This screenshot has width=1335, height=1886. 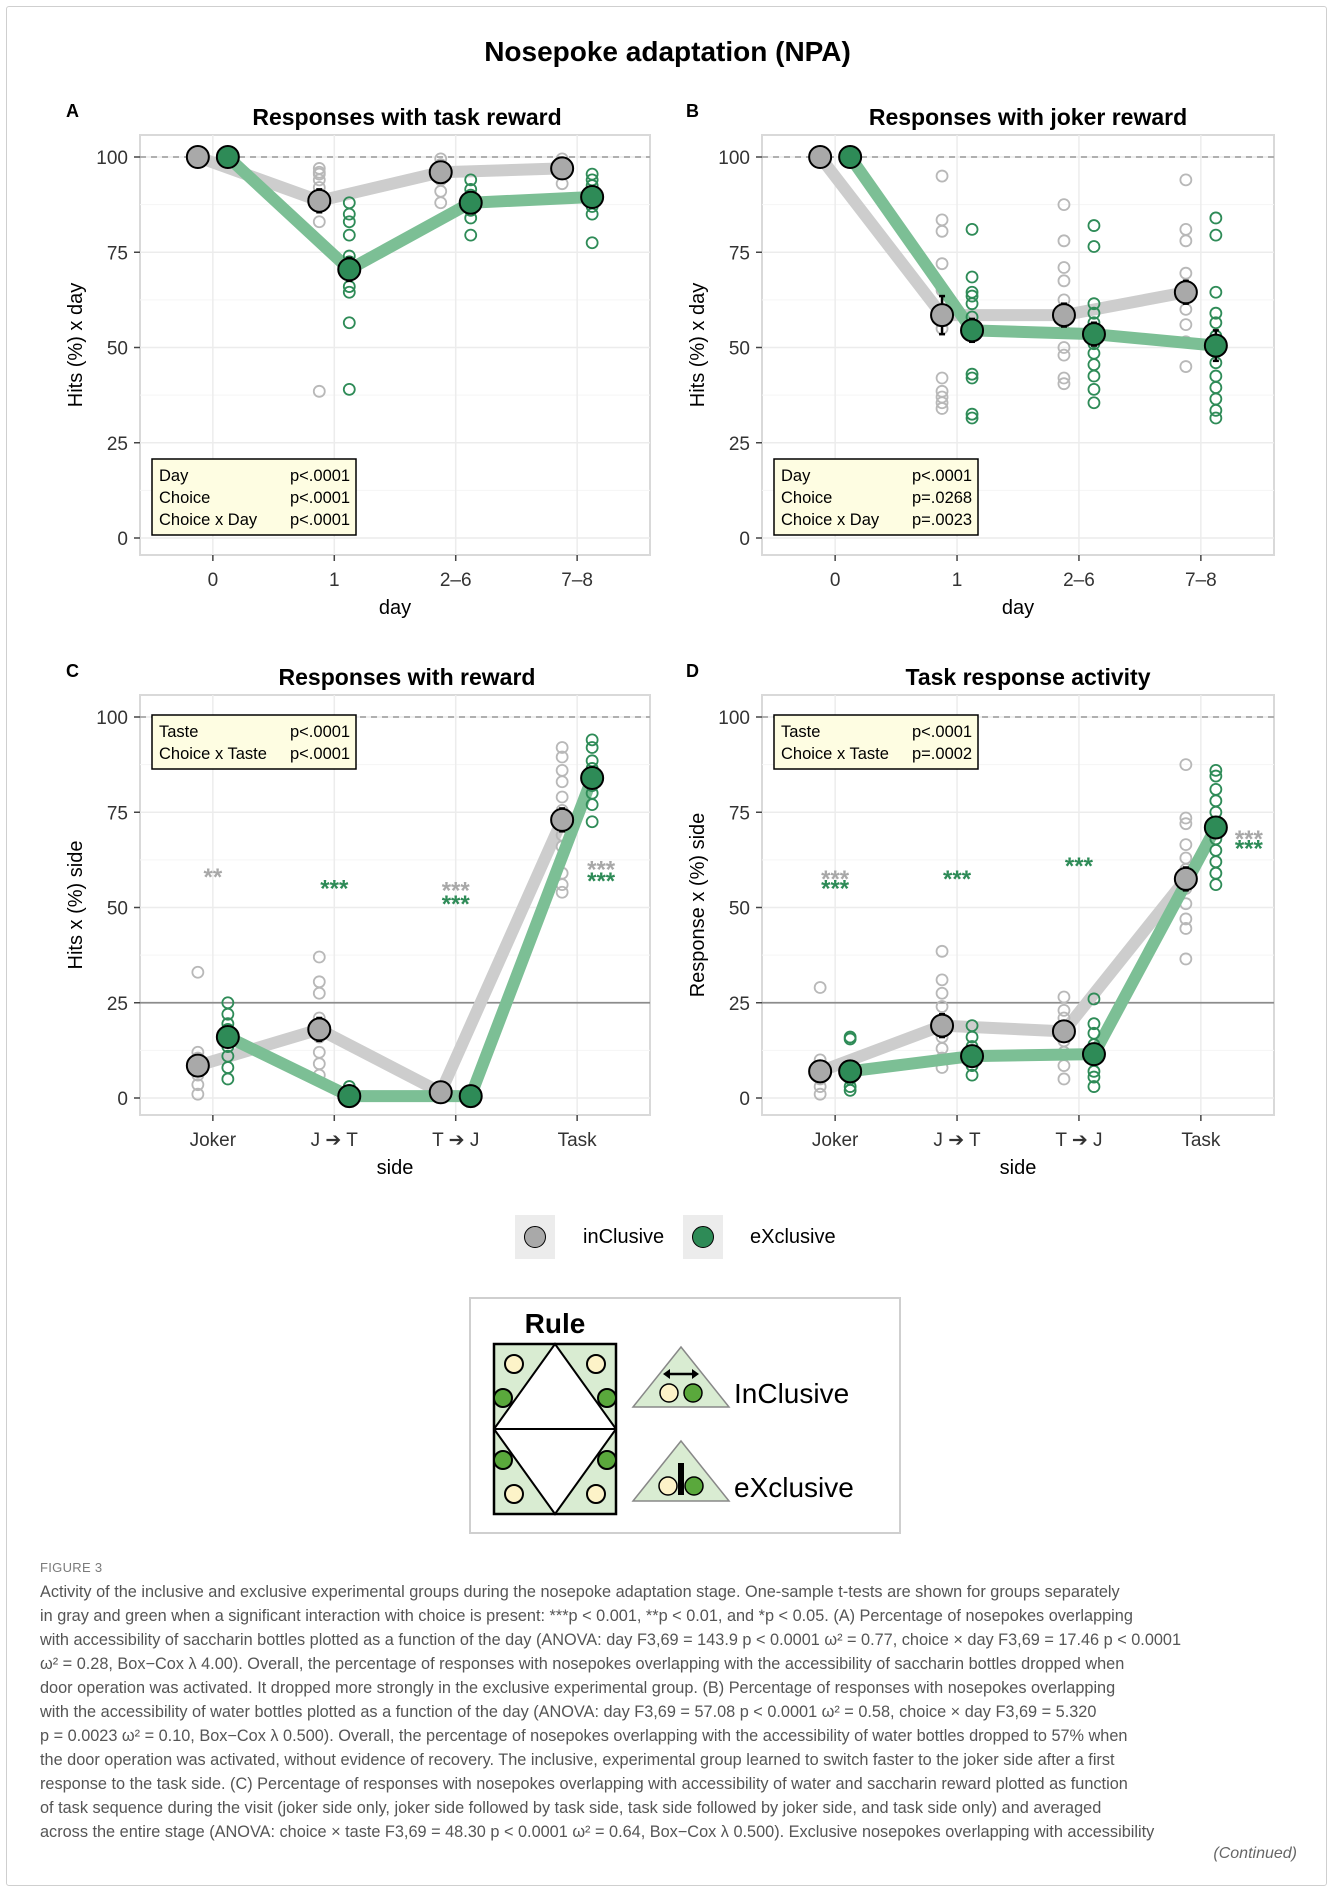 What do you see at coordinates (407, 677) in the screenshot?
I see `panel-title: Responses with reward` at bounding box center [407, 677].